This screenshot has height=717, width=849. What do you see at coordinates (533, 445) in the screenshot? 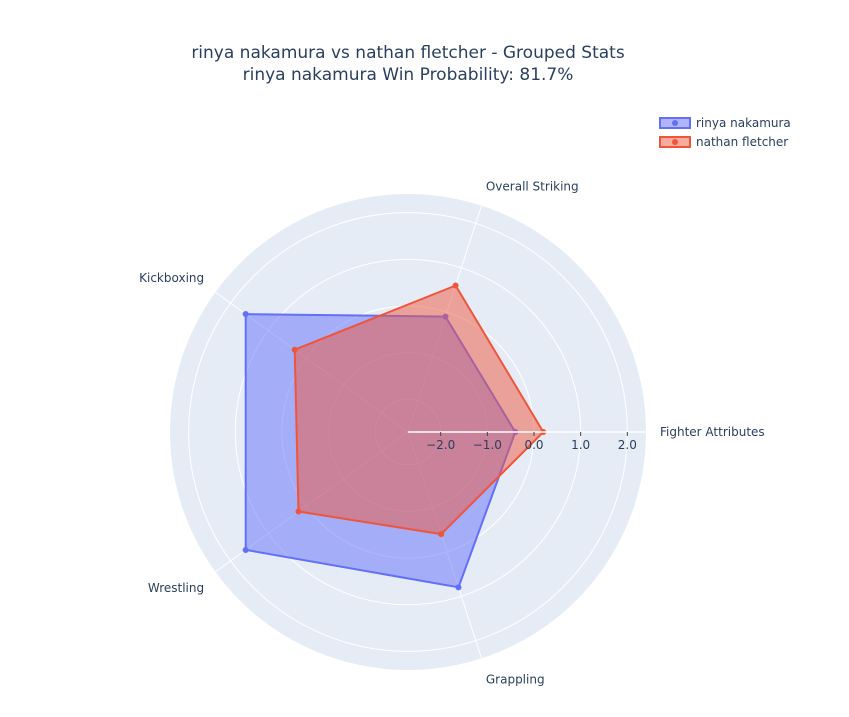
I see `radial-tick-label: 0.0` at bounding box center [533, 445].